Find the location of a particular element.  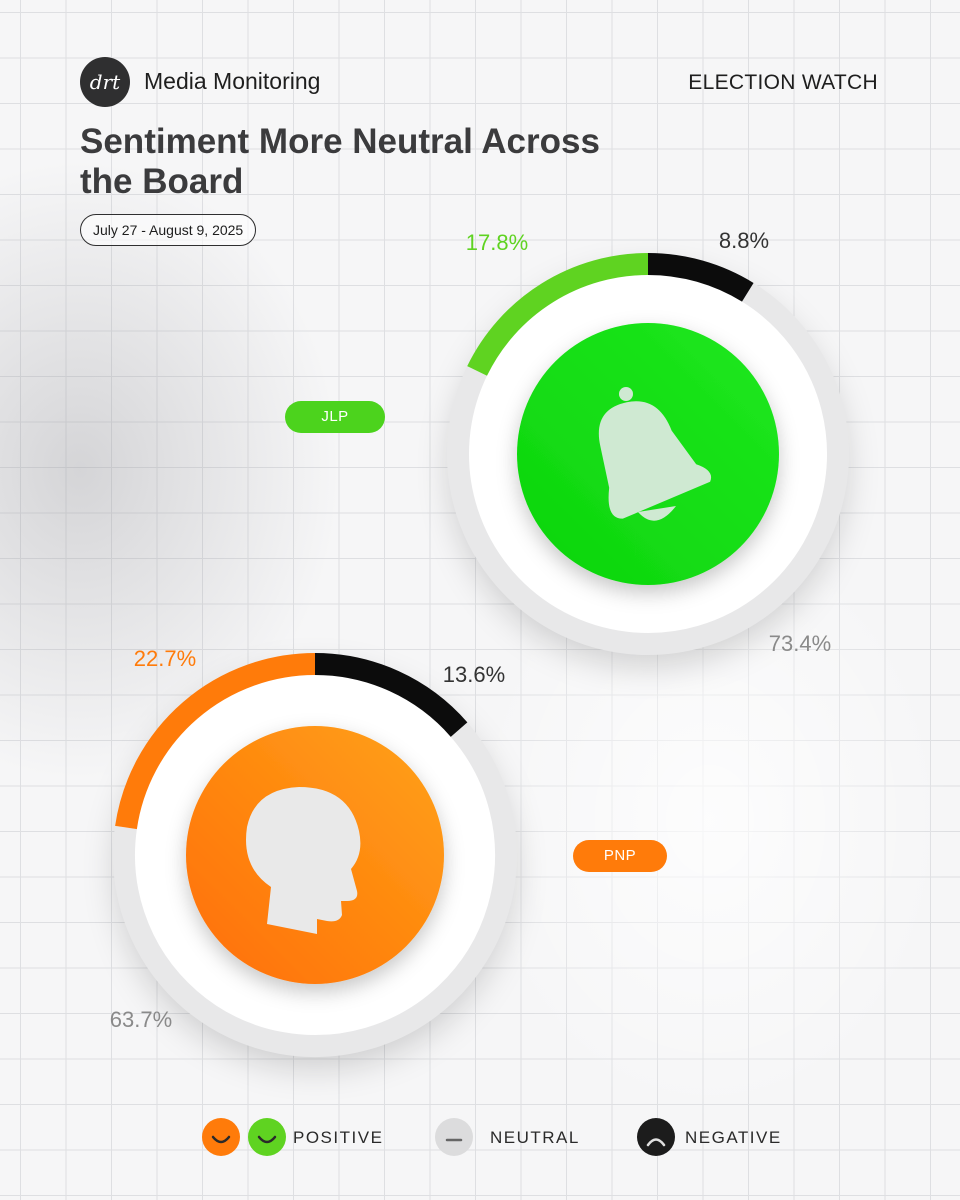

legend-negative-label: NEGATIVE is located at coordinates (733, 1137).